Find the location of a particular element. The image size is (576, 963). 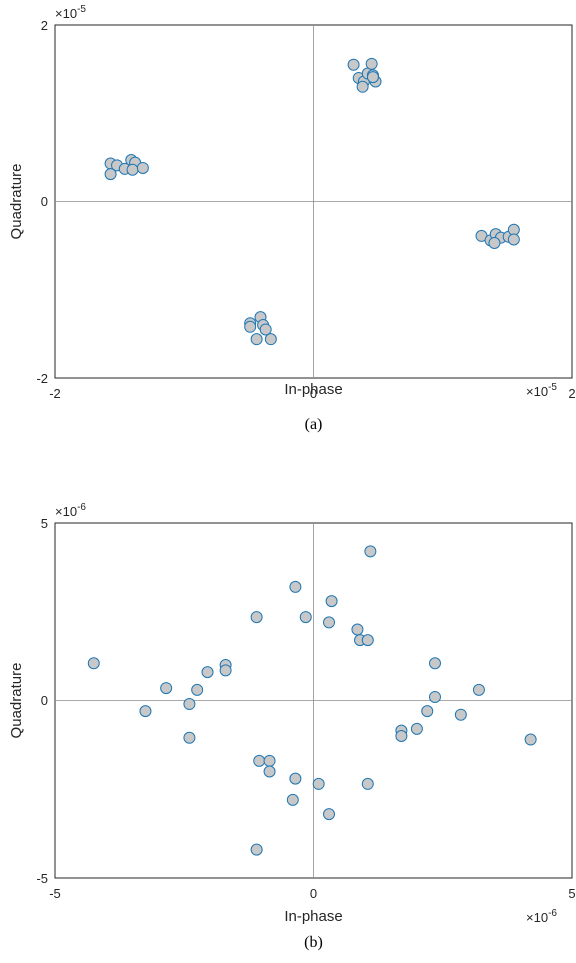

y-exponent-label: ×10⁻⁵ is located at coordinates (70, 12).